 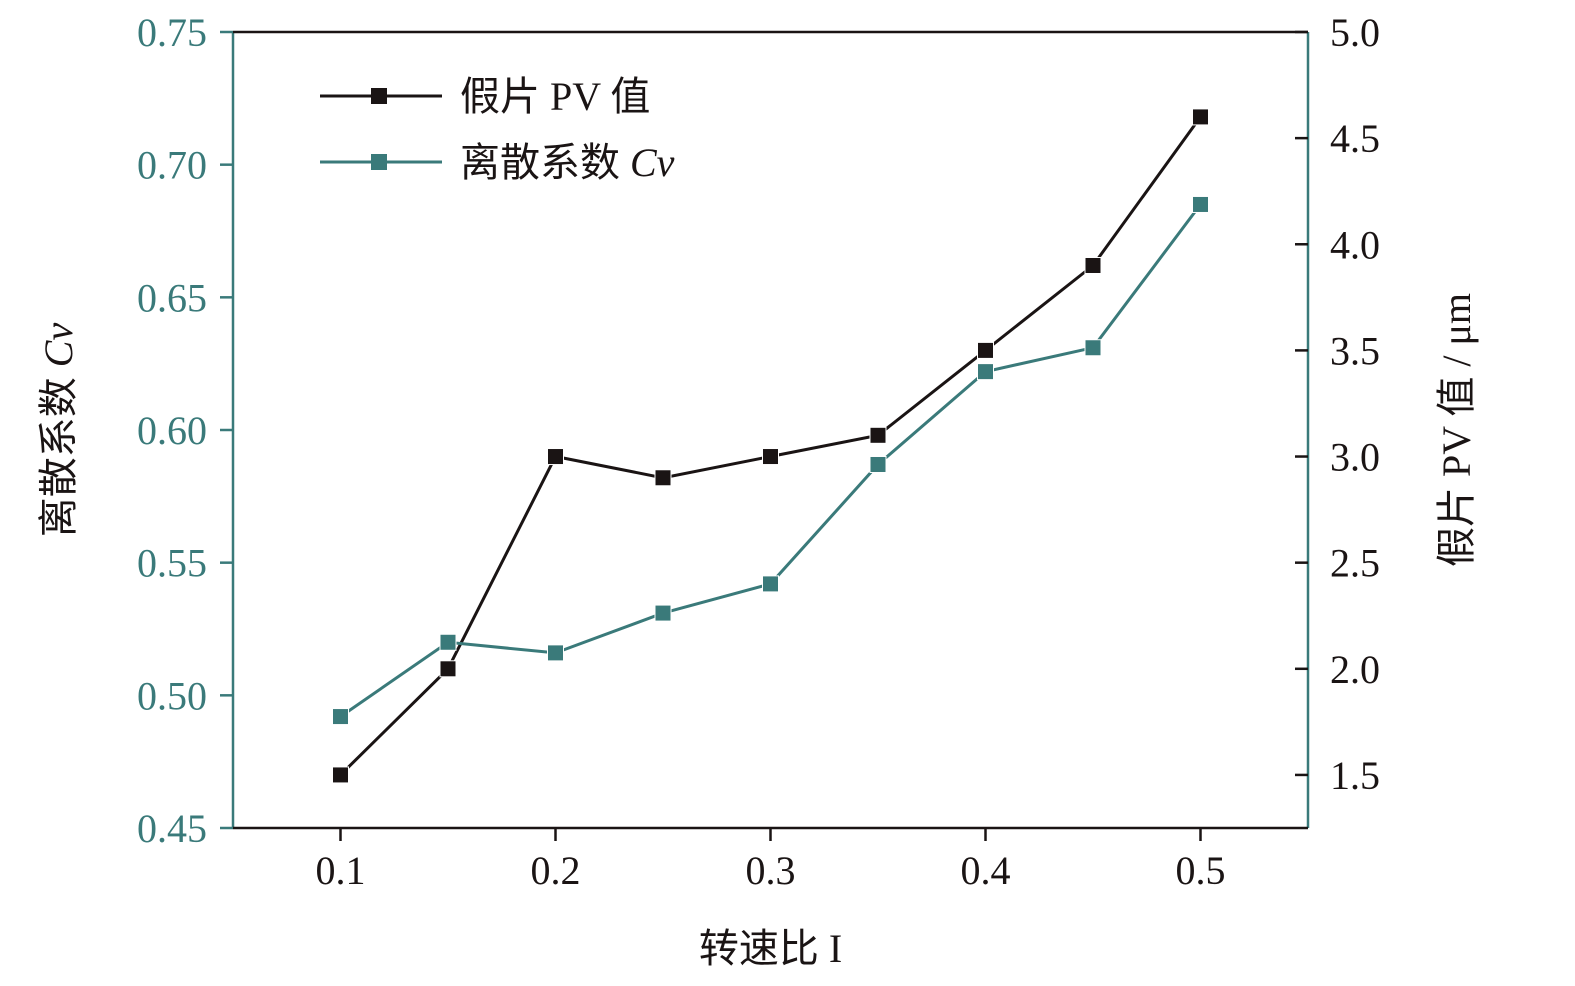 What do you see at coordinates (172, 430) in the screenshot?
I see `left-y-tick-label: 0.60` at bounding box center [172, 430].